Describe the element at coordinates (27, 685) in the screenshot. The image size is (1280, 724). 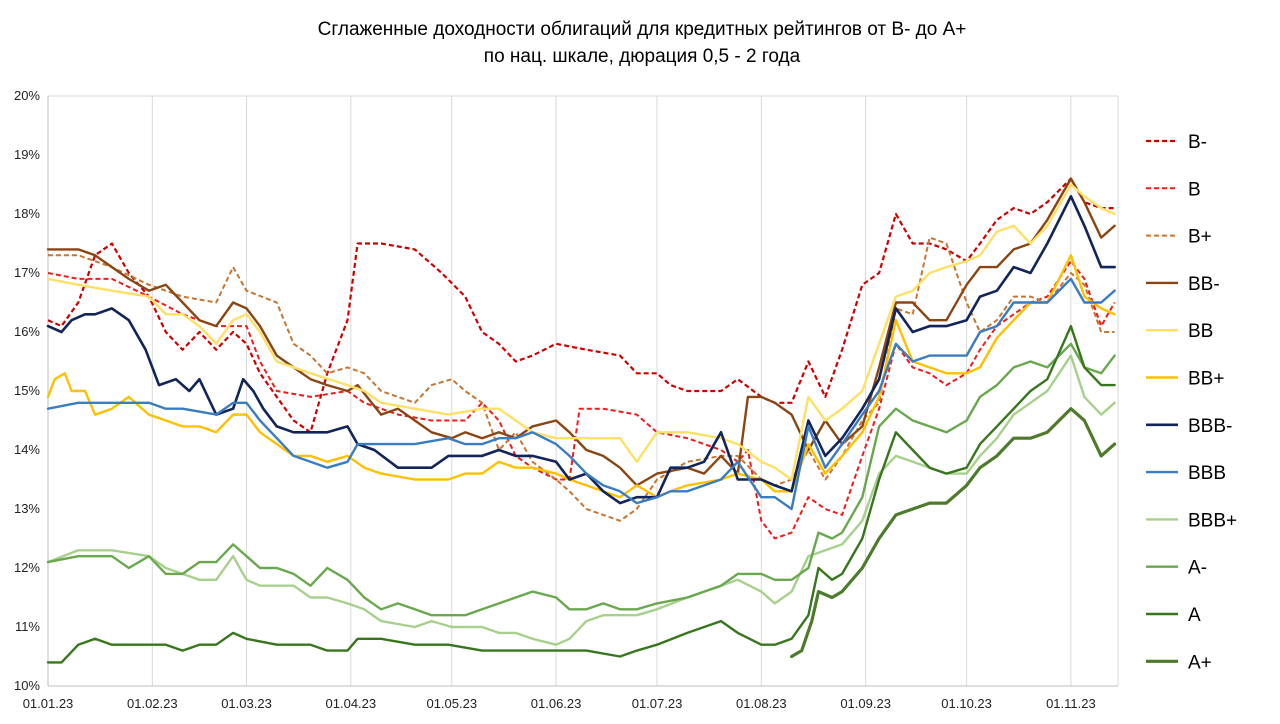
I see `y-tick-label: 10%` at that location.